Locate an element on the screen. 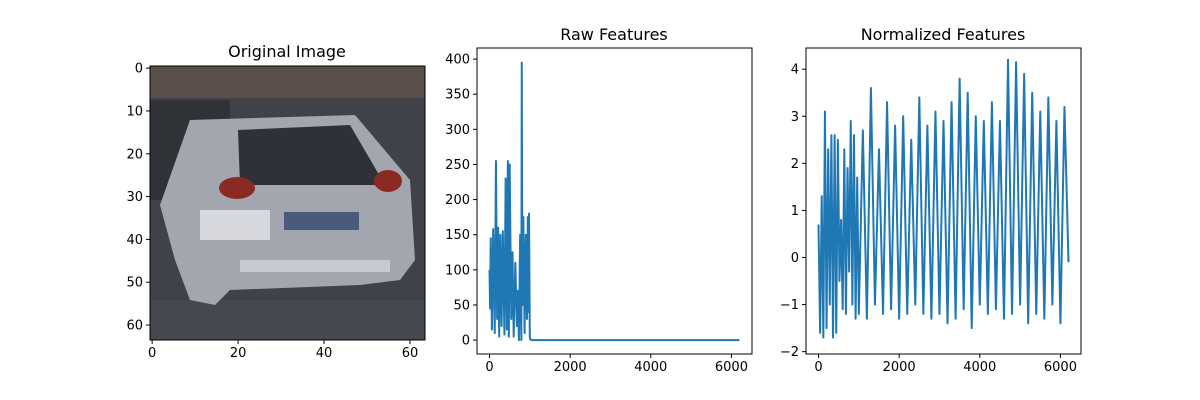 This screenshot has height=400, width=1200. y-tick-label: 350 is located at coordinates (457, 95).